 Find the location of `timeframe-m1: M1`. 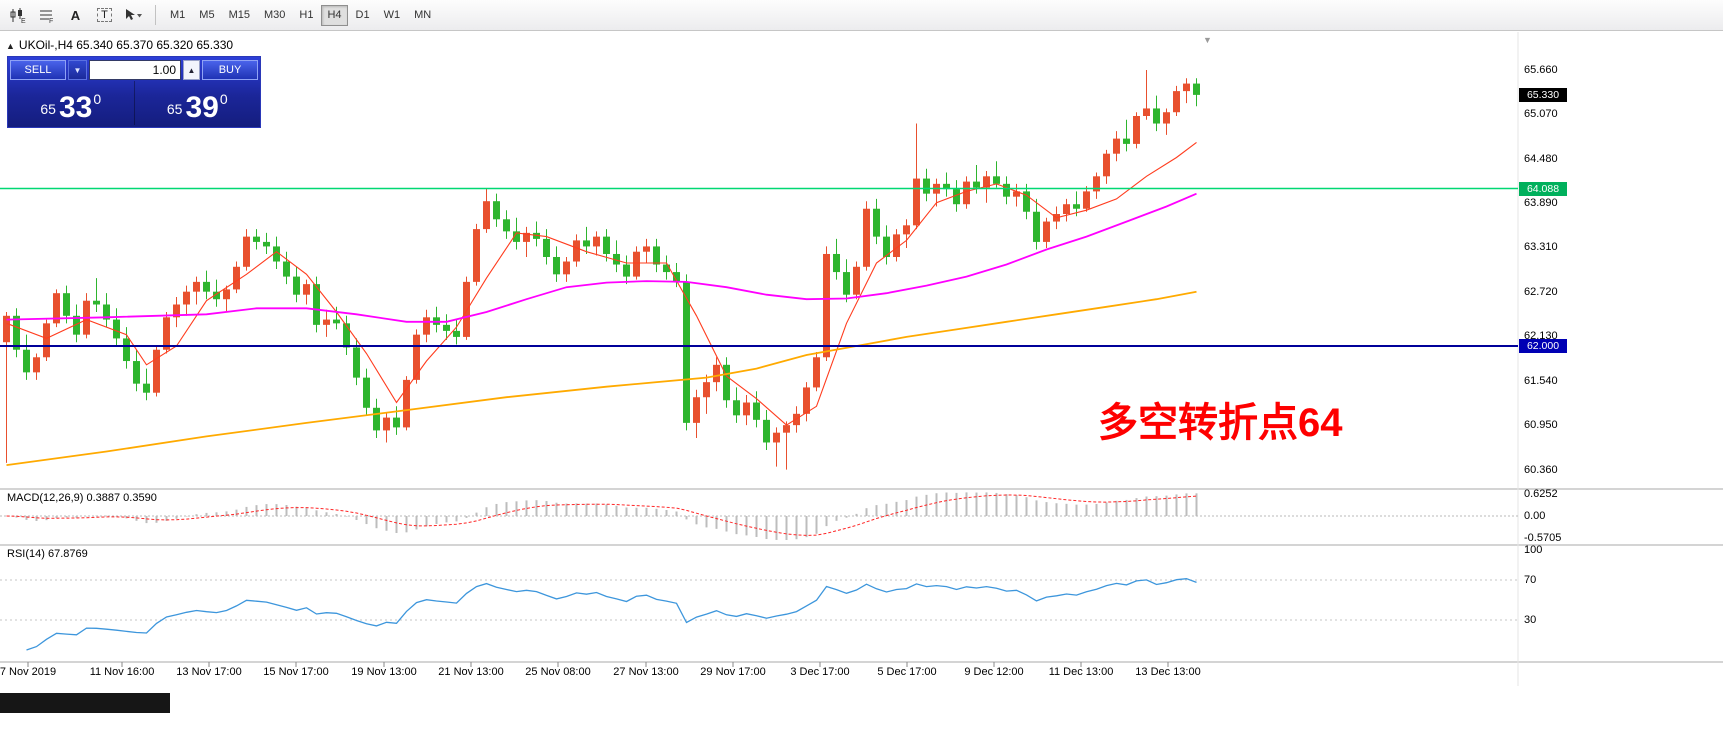

timeframe-m1: M1 is located at coordinates (178, 15).